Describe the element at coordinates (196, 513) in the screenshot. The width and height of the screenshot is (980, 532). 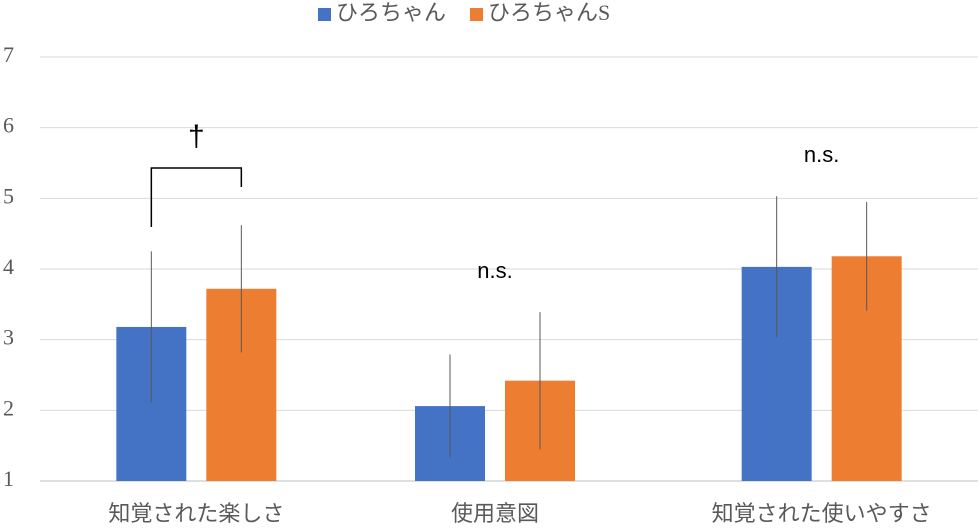
I see `x-tick-label: 知覚された楽しさ` at that location.